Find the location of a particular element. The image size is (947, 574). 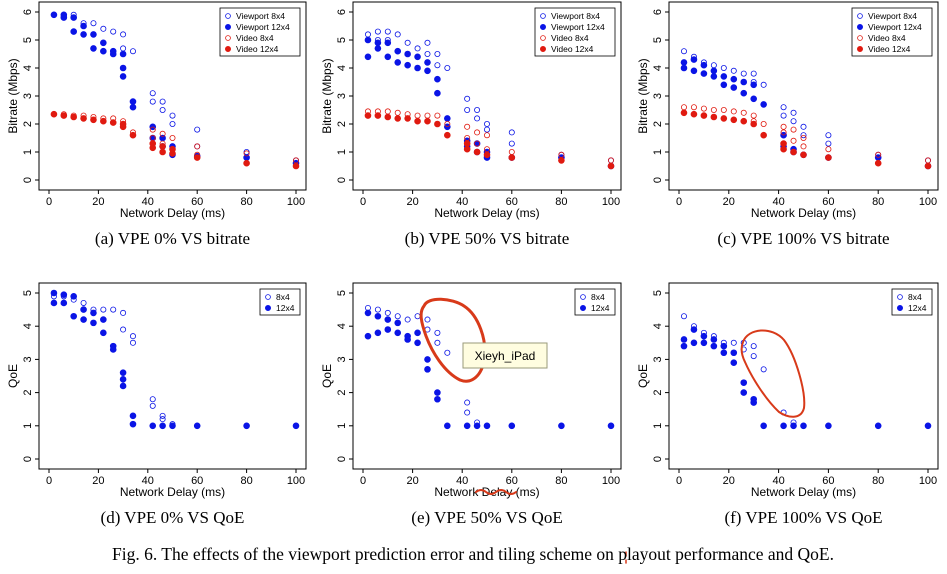

y-tick-label: 3 is located at coordinates (658, 96).